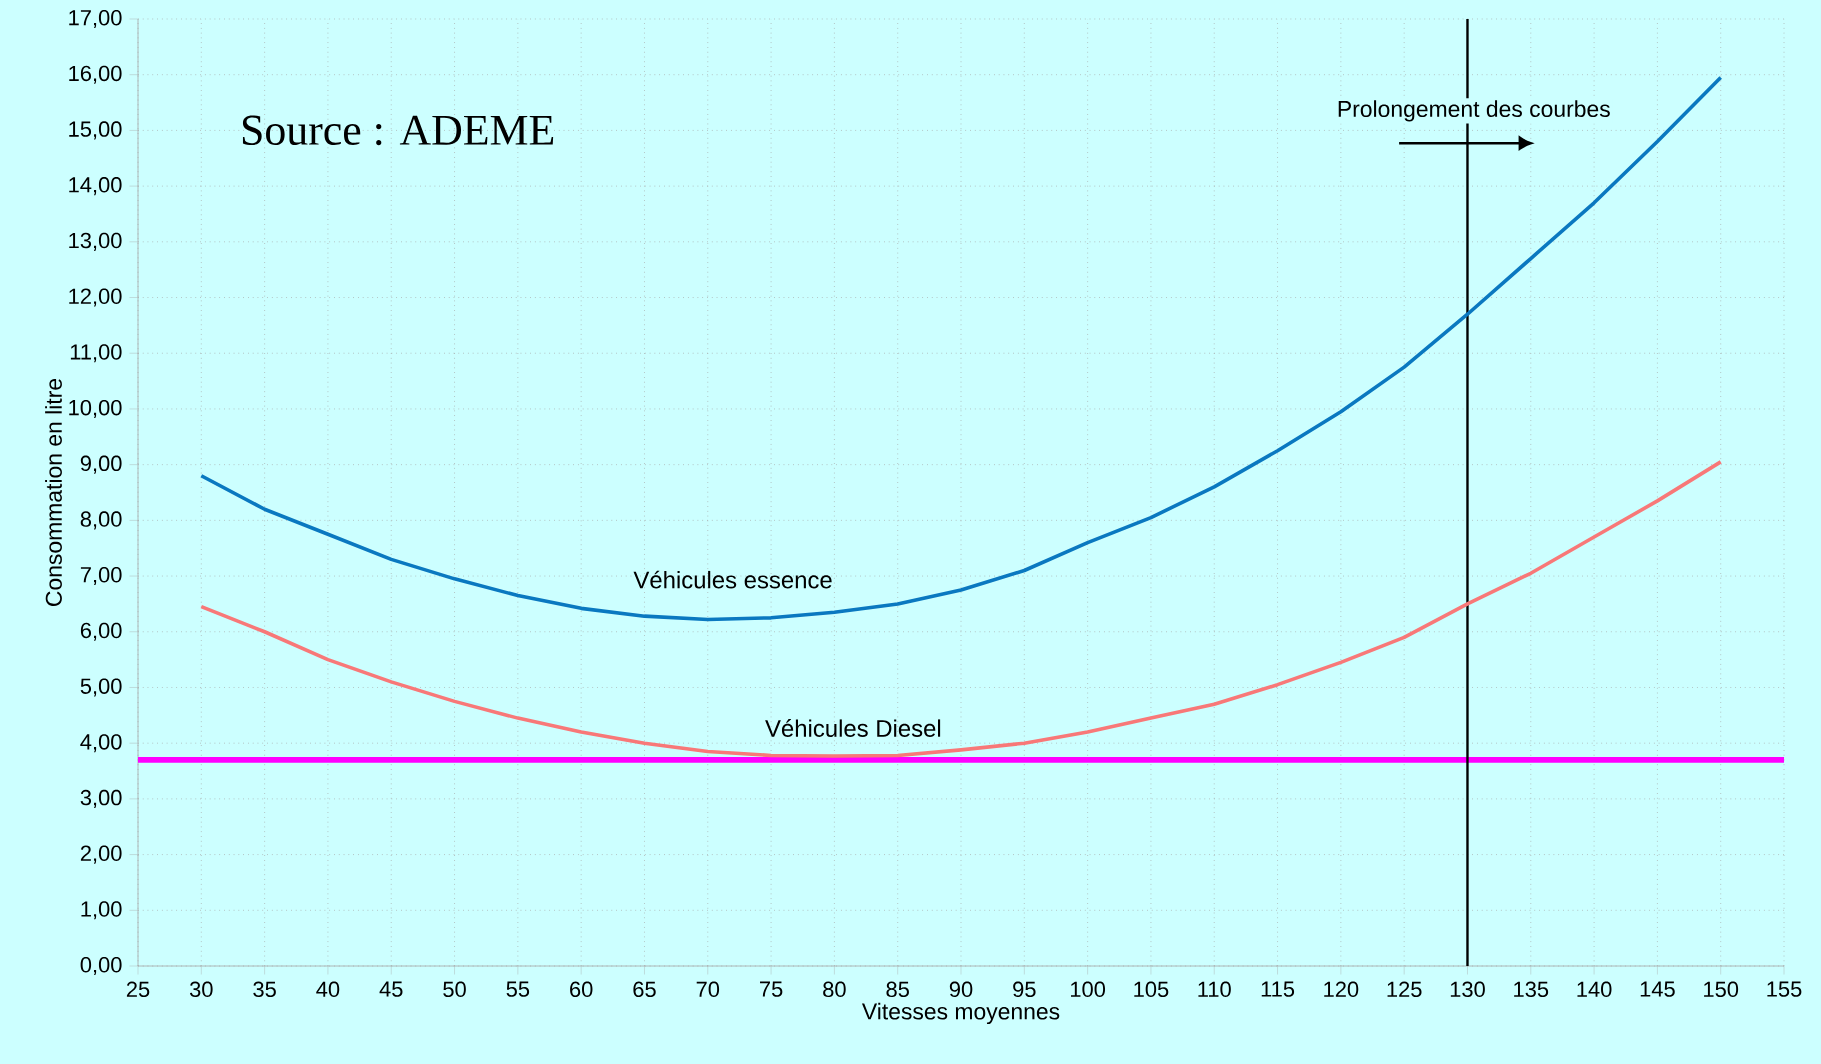 The height and width of the screenshot is (1064, 1821). Describe the element at coordinates (96, 353) in the screenshot. I see `y-tick-label: 11,00` at that location.